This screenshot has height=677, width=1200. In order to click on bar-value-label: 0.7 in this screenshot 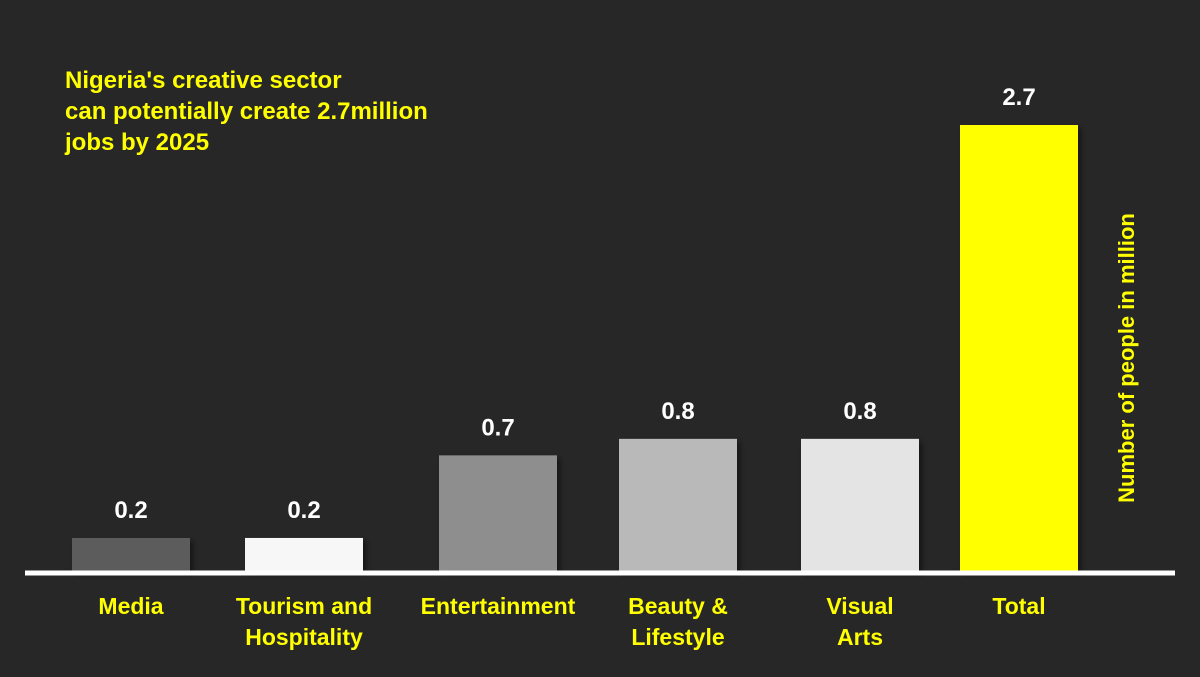, I will do `click(497, 427)`.